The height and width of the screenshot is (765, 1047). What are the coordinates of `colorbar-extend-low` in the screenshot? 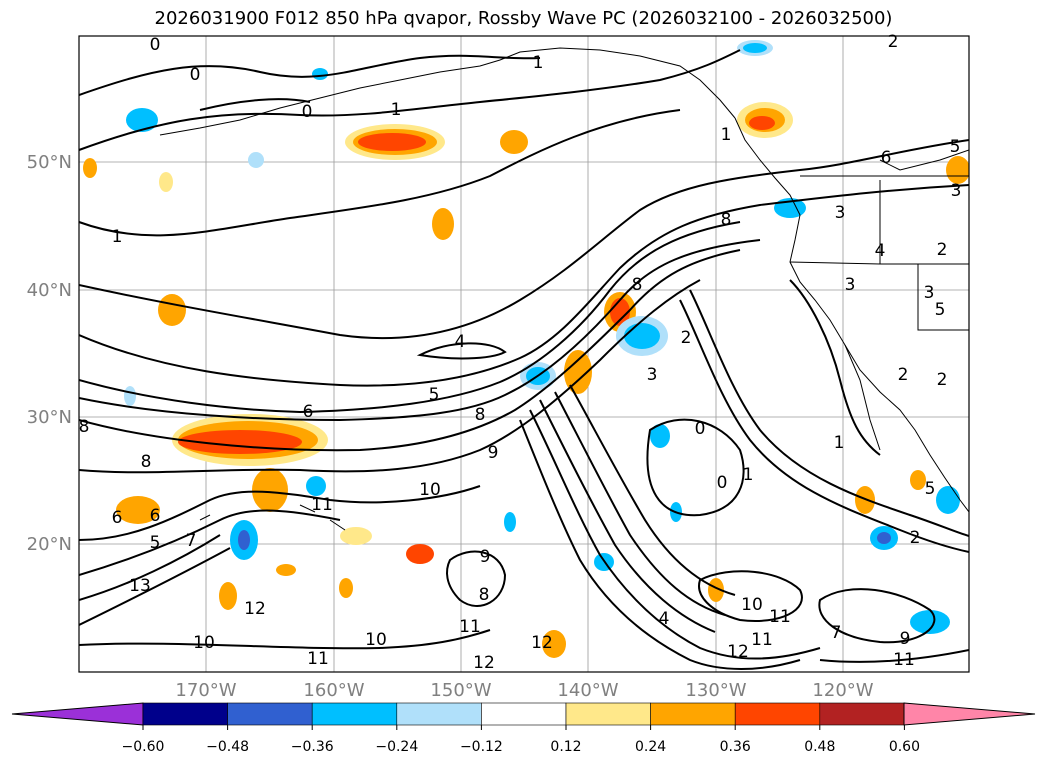 It's located at (77, 714).